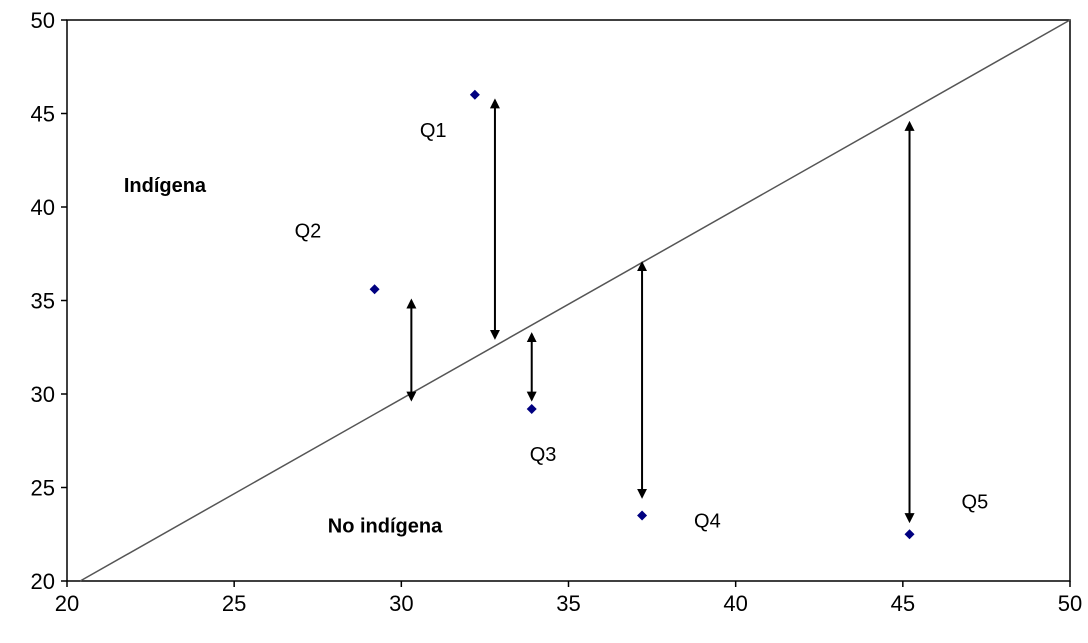 The image size is (1088, 643). I want to click on point-label: Q5, so click(975, 502).